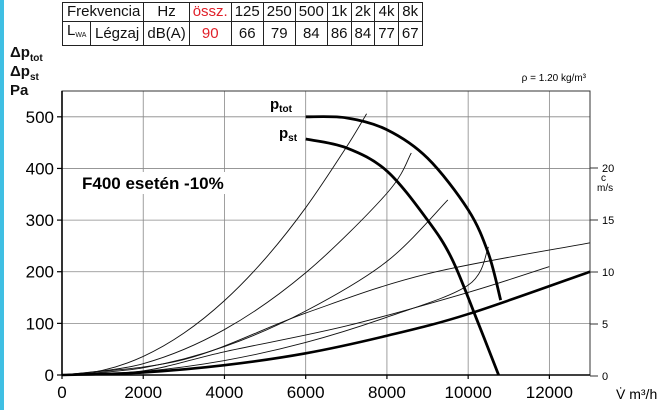 This screenshot has width=670, height=410. I want to click on x-tick-label: 4000, so click(225, 392).